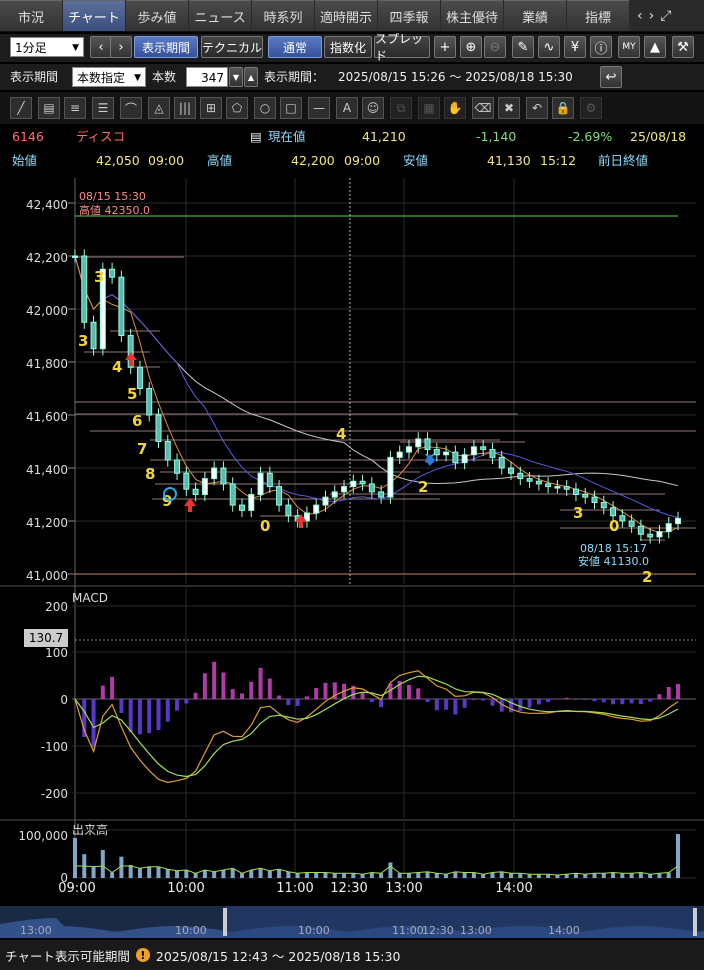 The image size is (704, 970). I want to click on lock-icon: 🔒, so click(563, 108).